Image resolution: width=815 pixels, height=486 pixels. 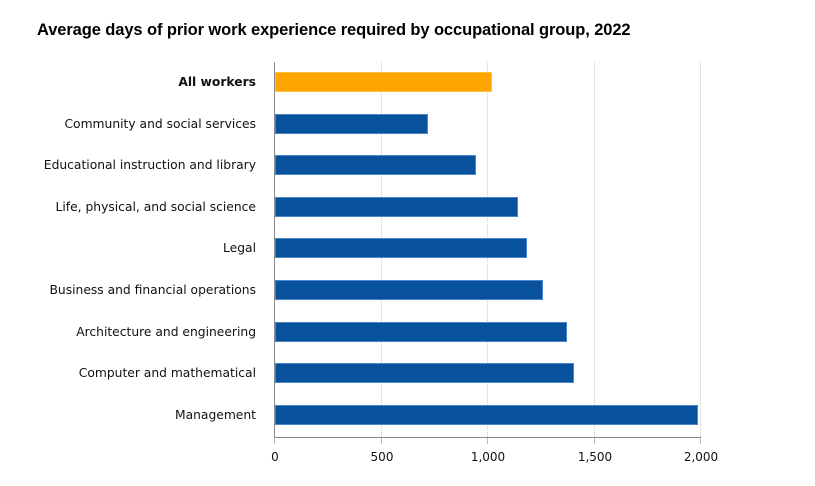 I want to click on x-tick-label: 1,000, so click(x=488, y=457).